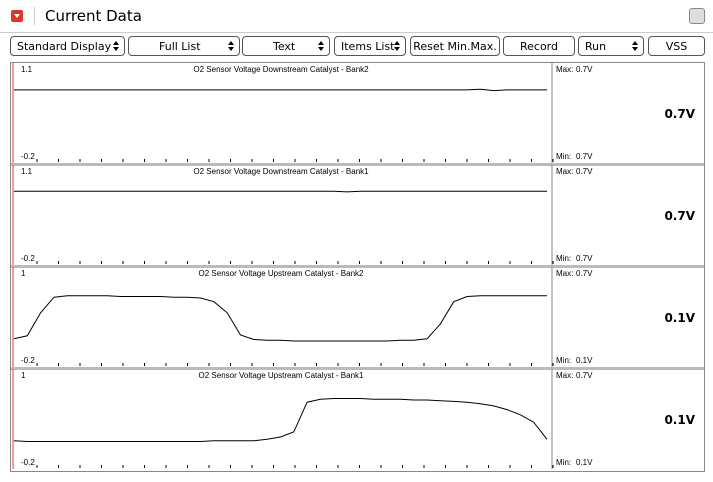 The height and width of the screenshot is (482, 713). I want to click on toolbar-button: Run, so click(611, 46).